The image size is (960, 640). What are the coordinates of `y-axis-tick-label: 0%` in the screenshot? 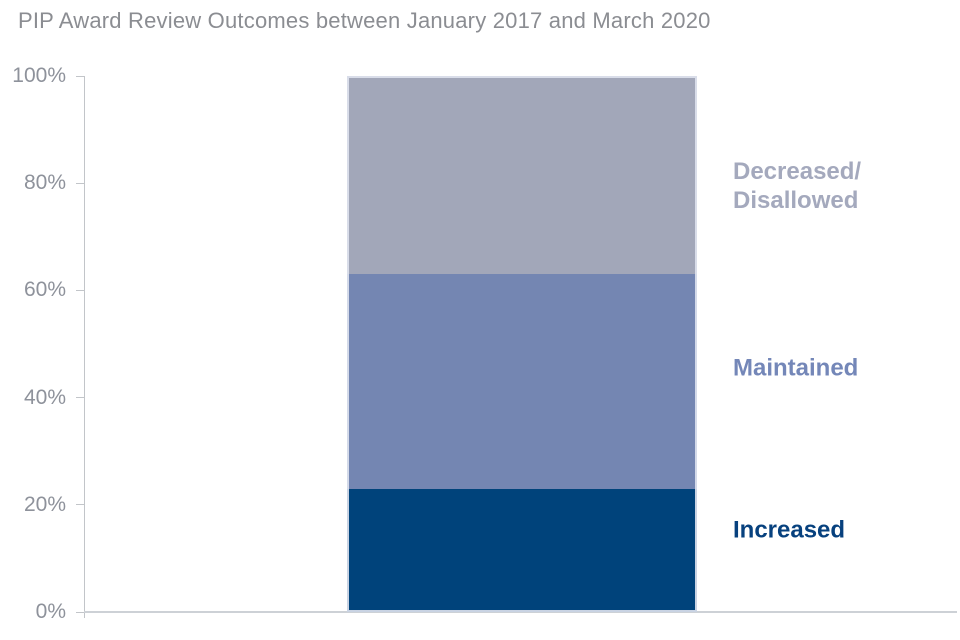 It's located at (50, 611).